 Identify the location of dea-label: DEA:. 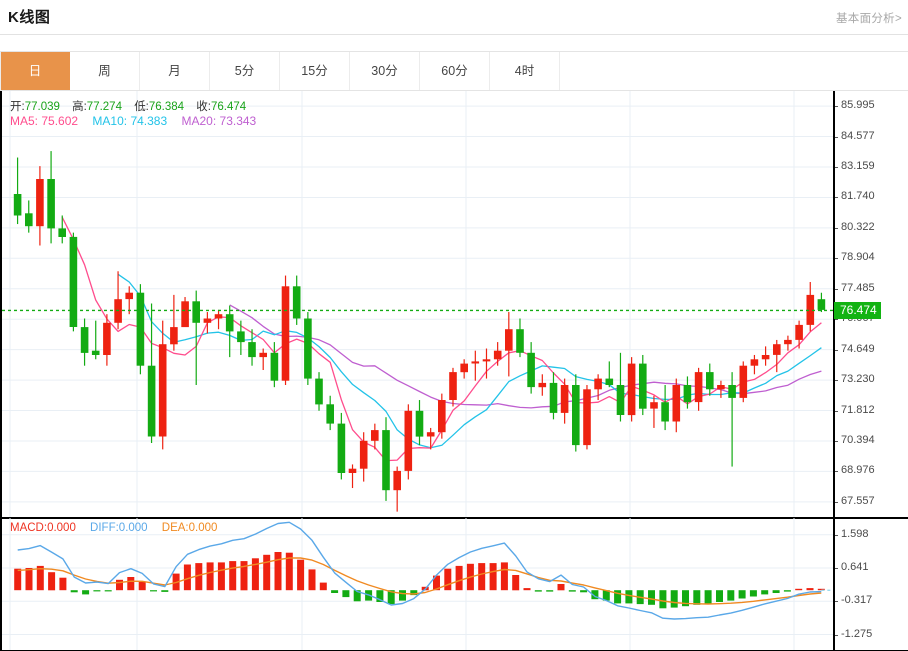
(175, 528).